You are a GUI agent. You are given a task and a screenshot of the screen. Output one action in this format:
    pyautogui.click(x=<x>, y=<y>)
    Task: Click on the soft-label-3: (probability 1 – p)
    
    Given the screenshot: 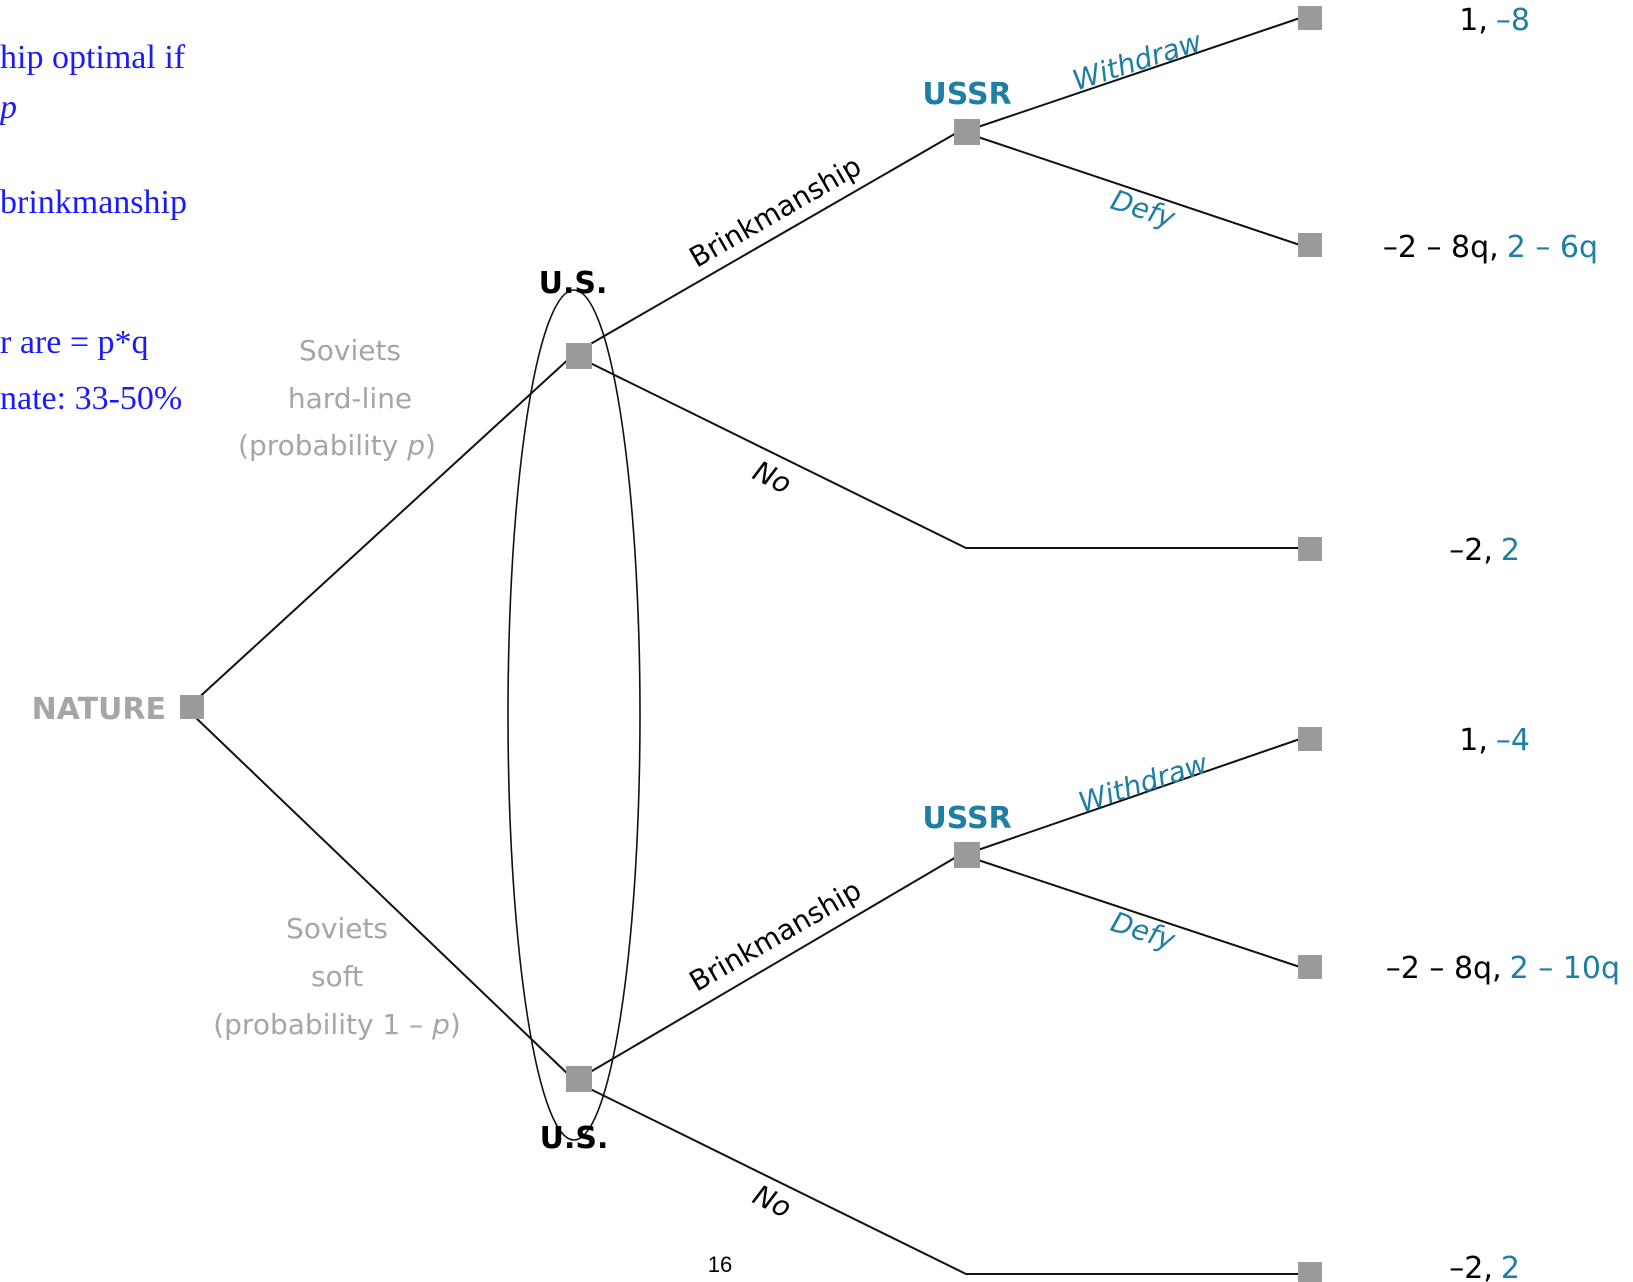 What is the action you would take?
    pyautogui.click(x=337, y=1024)
    